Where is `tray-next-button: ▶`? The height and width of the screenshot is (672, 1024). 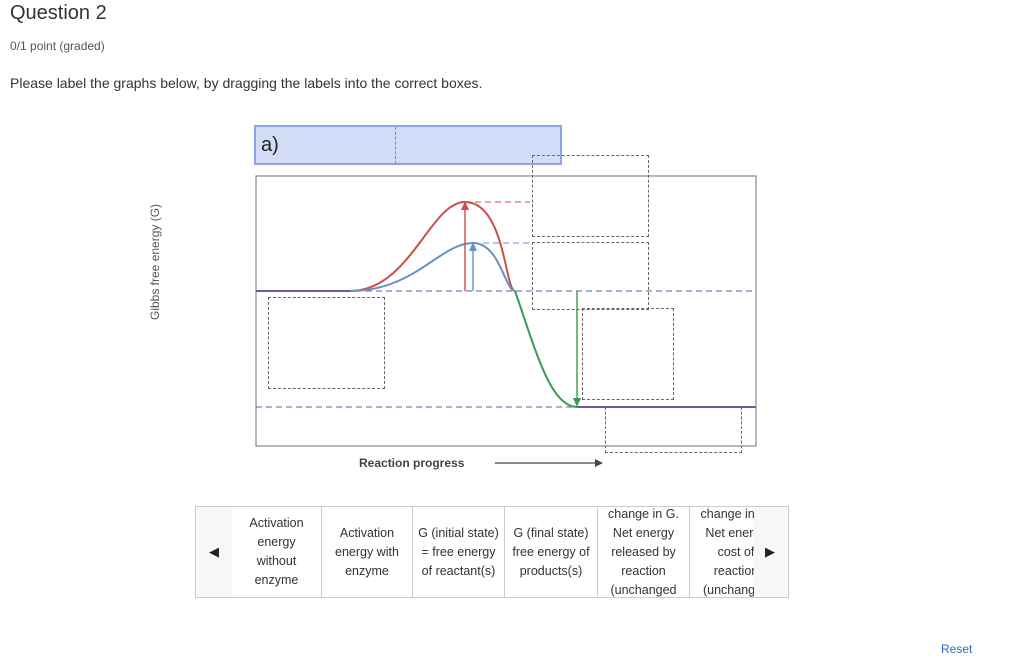
tray-next-button: ▶ is located at coordinates (770, 552).